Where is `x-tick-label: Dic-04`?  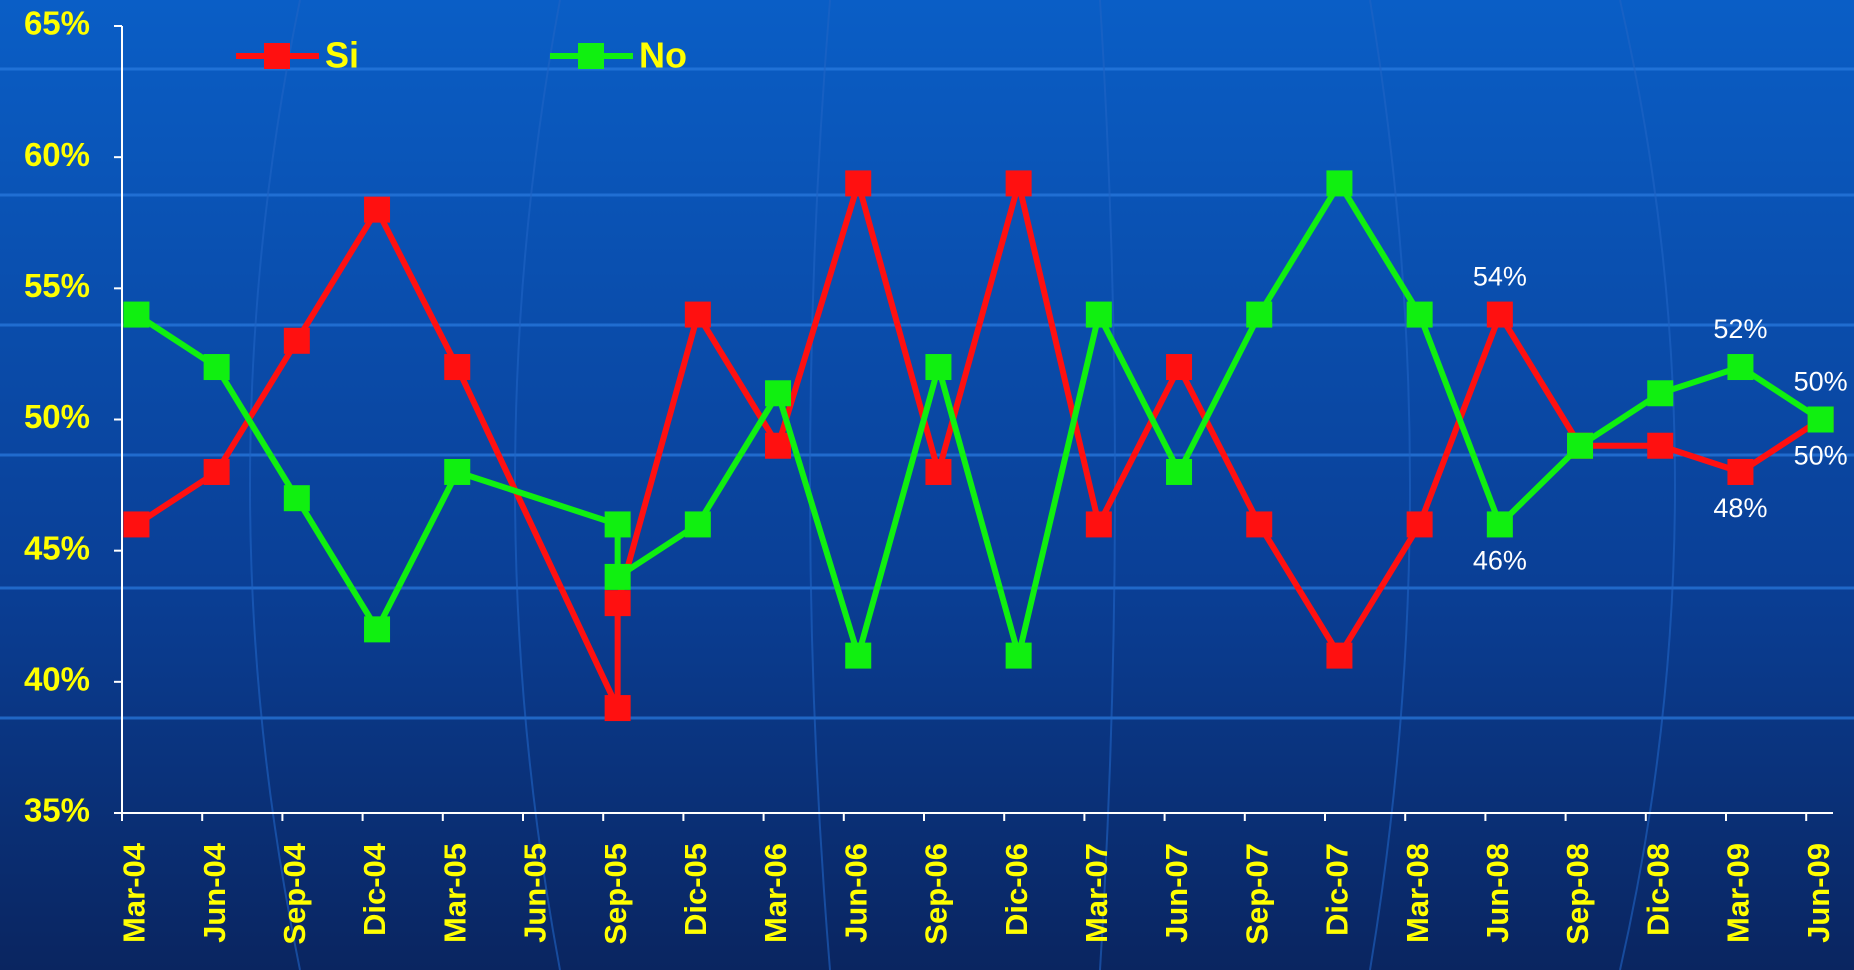 x-tick-label: Dic-04 is located at coordinates (374, 889).